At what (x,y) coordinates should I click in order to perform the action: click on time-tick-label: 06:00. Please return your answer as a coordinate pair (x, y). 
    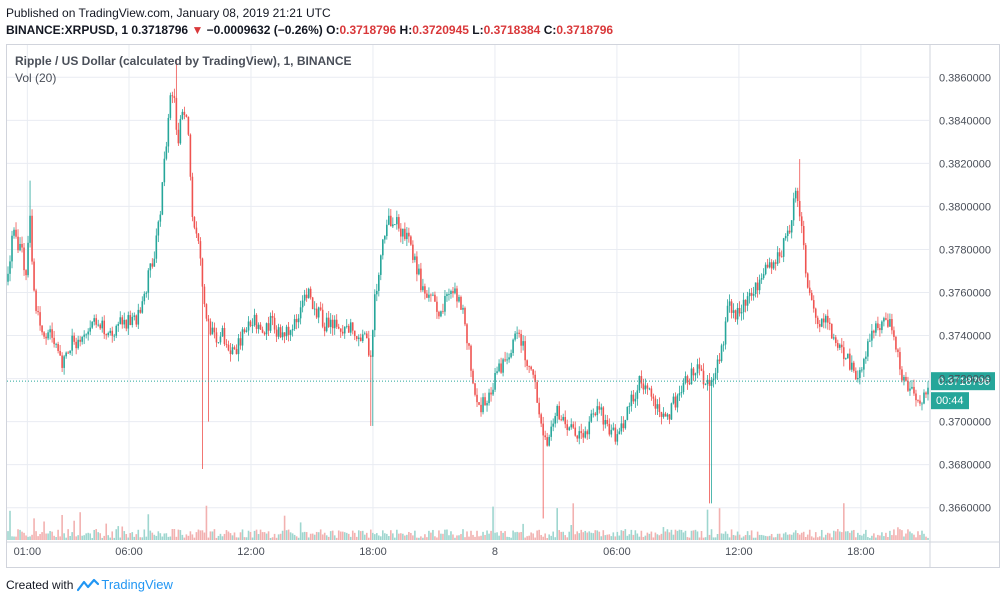
    Looking at the image, I should click on (617, 552).